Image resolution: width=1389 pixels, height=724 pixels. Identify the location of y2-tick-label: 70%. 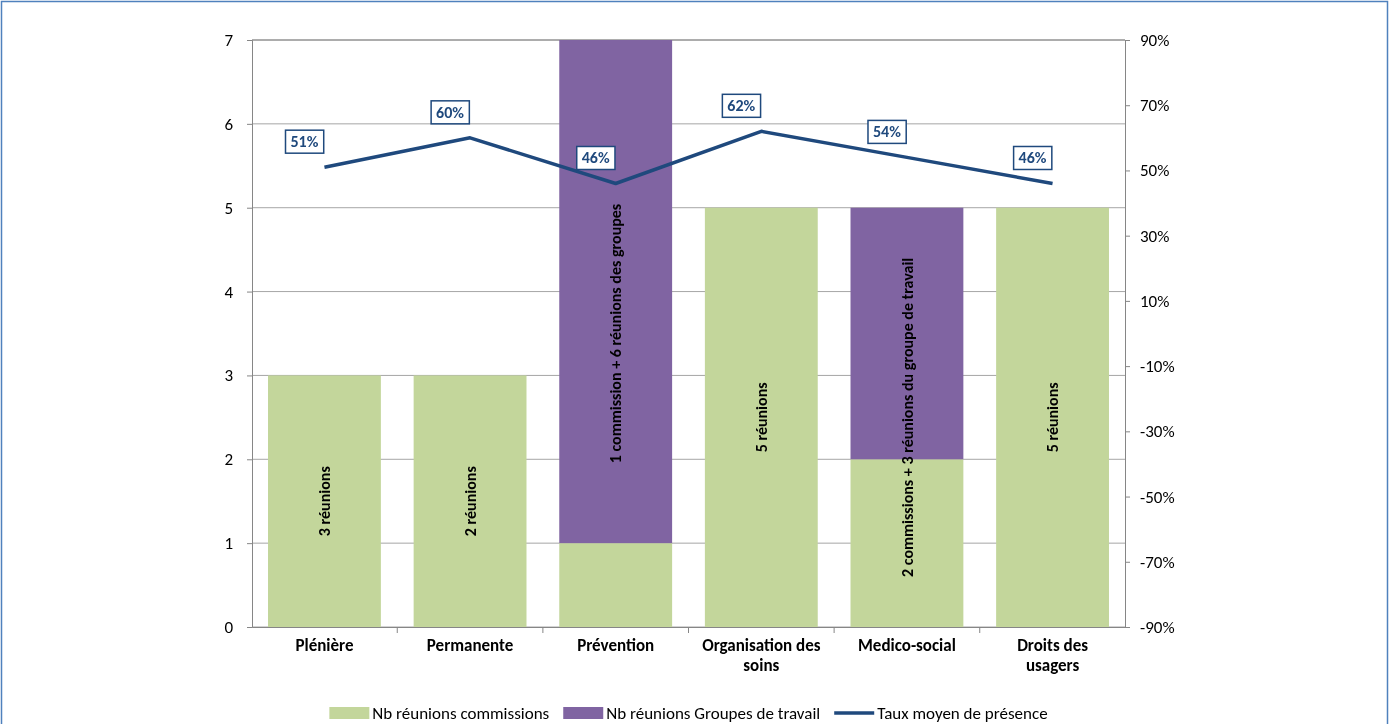
(1155, 106).